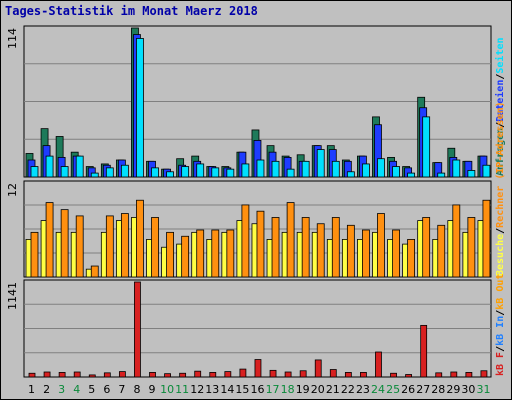 The height and width of the screenshot is (400, 512). I want to click on legend-middle-part: Rechner (IP-Adressen), so click(500, 164).